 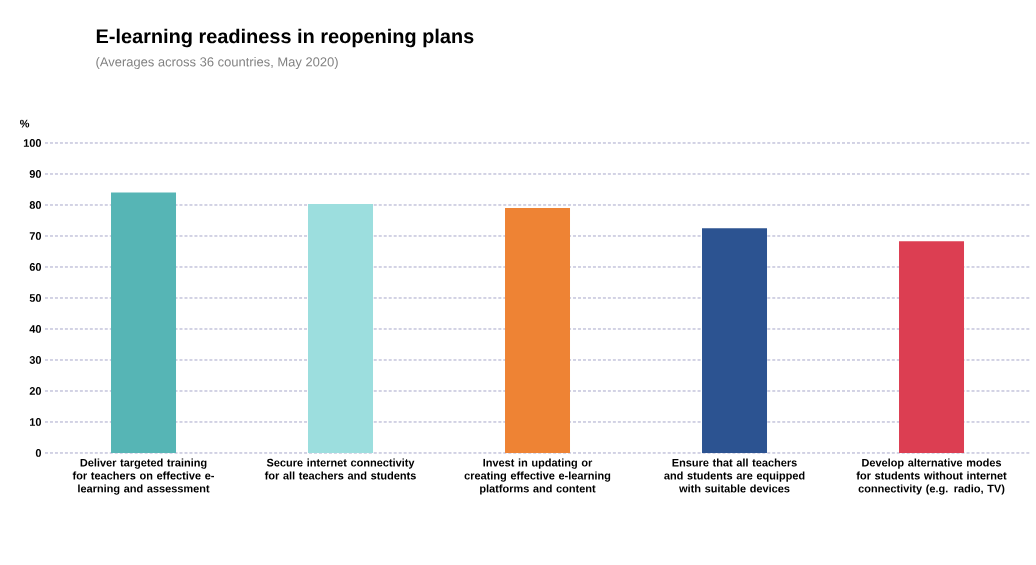 What do you see at coordinates (931, 476) in the screenshot?
I see `x-tick-label: Develop alternative modes for students without internet connectivity (e.g. radio, TV)` at bounding box center [931, 476].